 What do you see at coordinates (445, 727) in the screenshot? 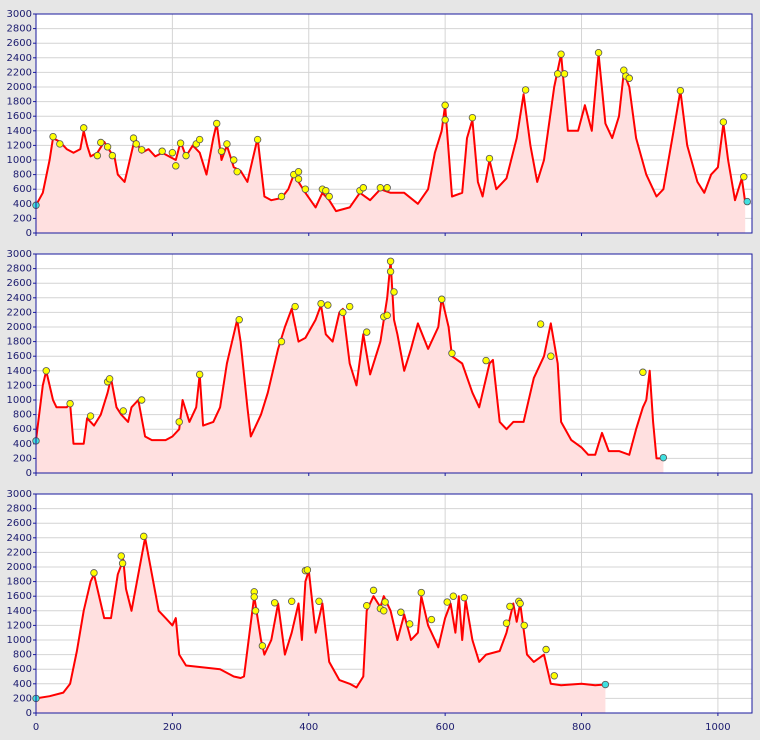
I see `x-tick-label: 600` at bounding box center [445, 727].